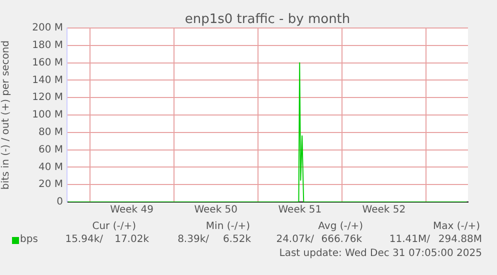 The image size is (497, 275). I want to click on y-tick-label: 80 M, so click(50, 132).